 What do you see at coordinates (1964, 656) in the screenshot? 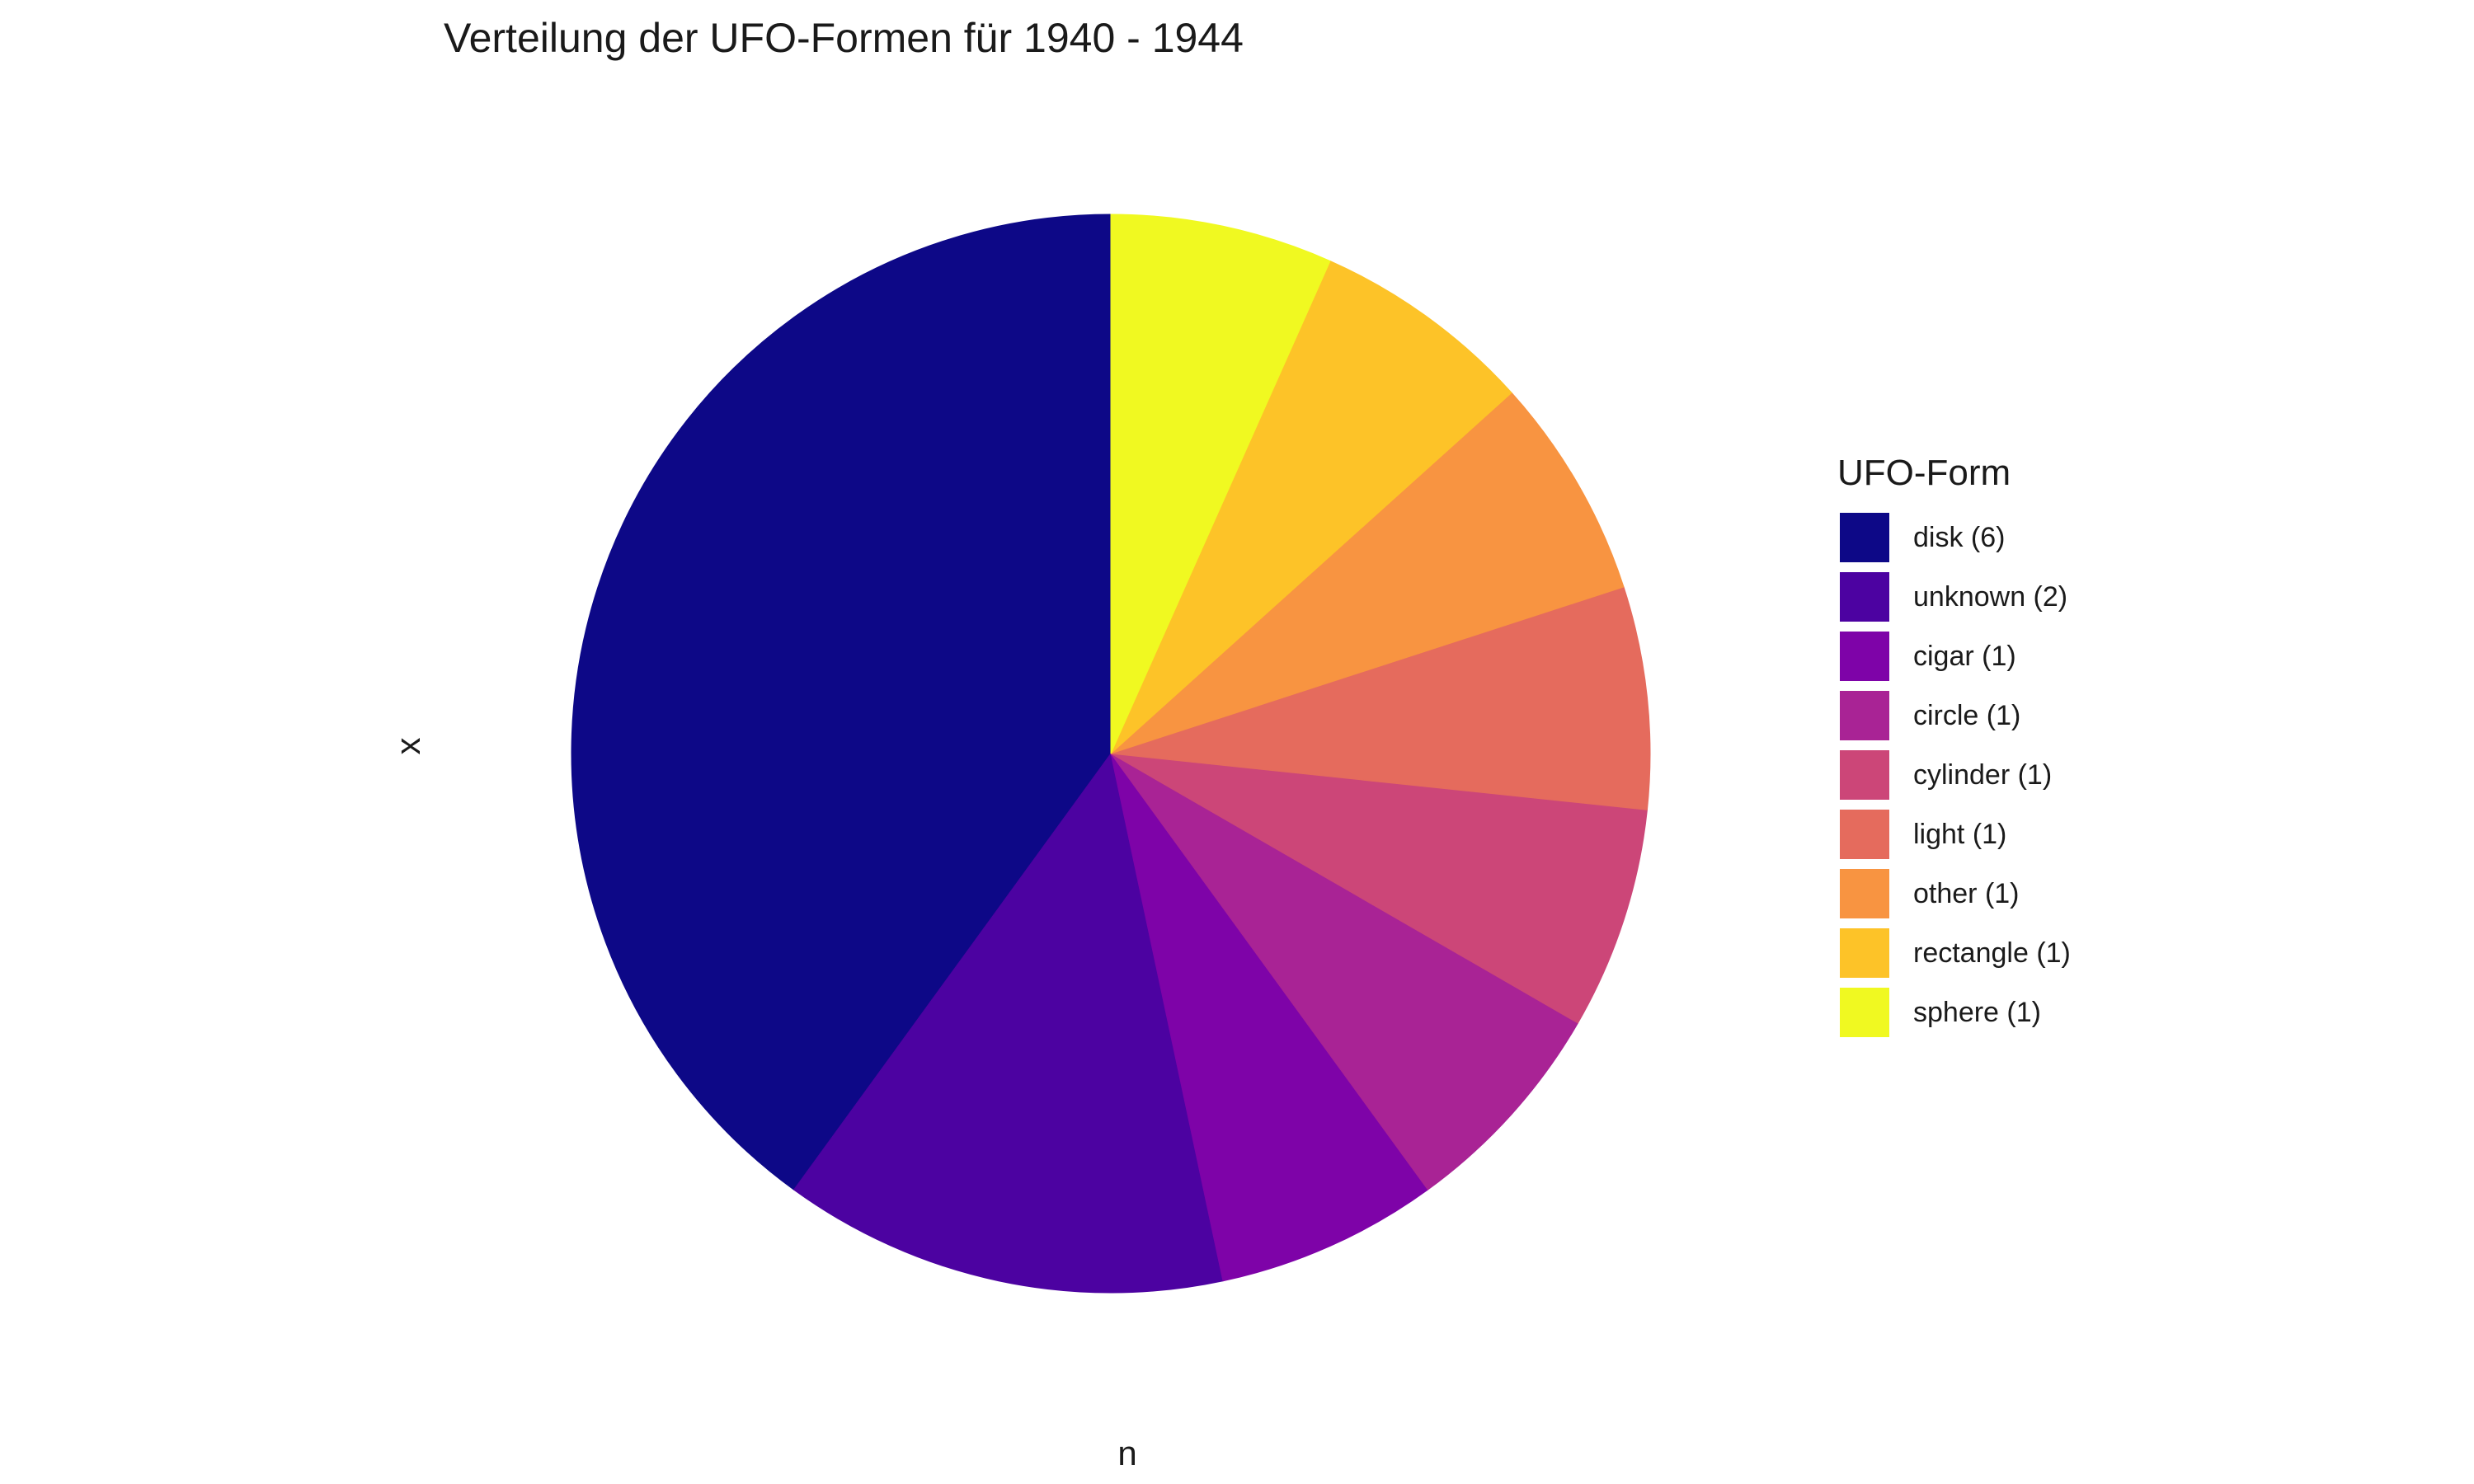
I see `legend-label-cigar: cigar (1)` at bounding box center [1964, 656].